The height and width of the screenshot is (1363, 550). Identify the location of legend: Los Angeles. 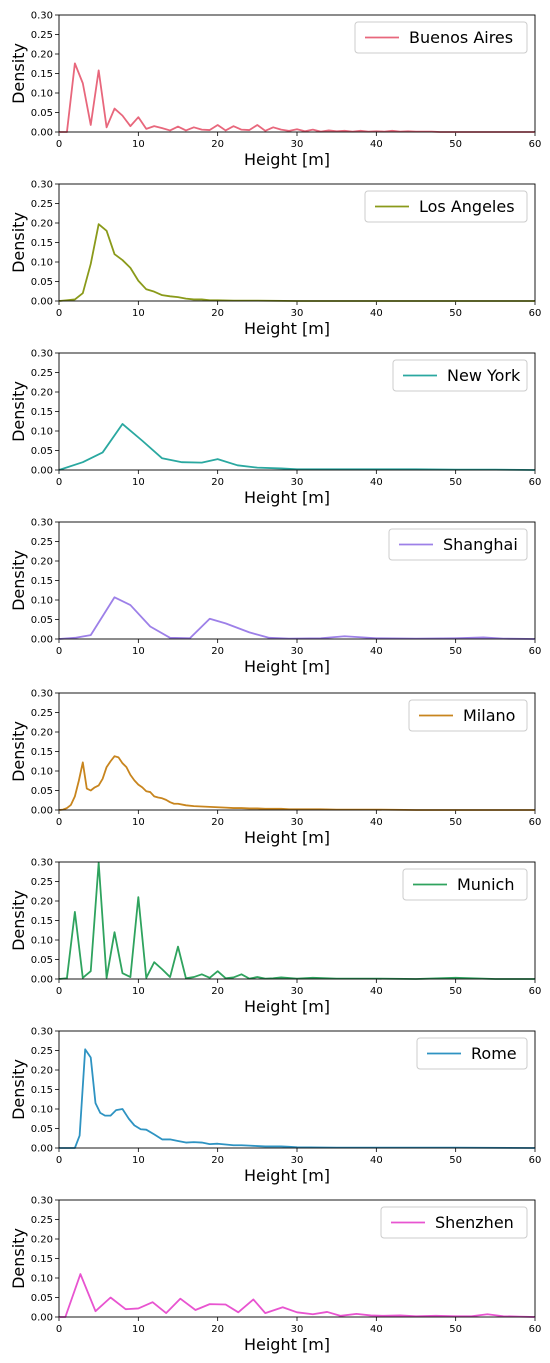
(446, 206).